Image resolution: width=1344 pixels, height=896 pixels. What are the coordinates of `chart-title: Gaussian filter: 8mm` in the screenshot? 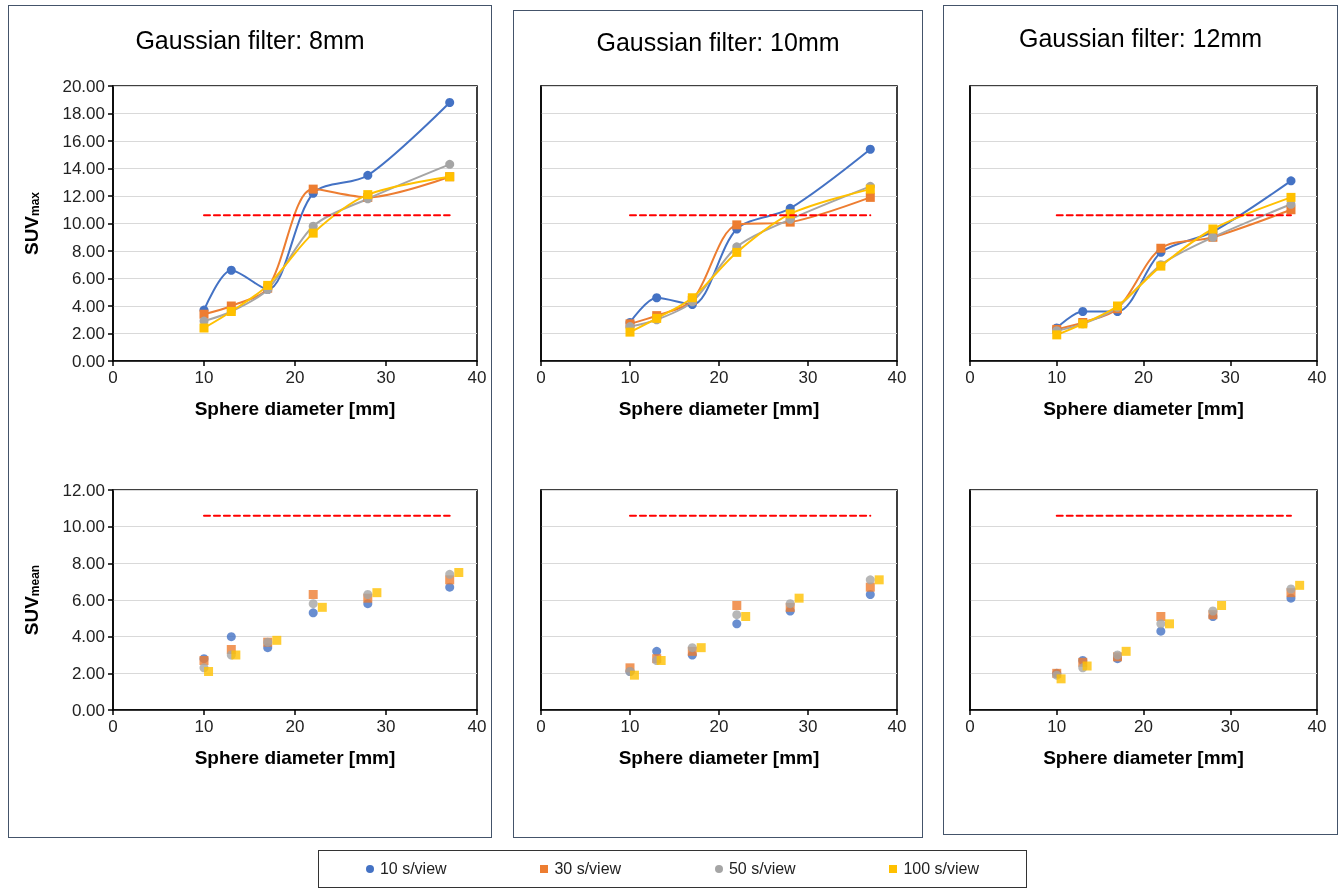 It's located at (250, 39).